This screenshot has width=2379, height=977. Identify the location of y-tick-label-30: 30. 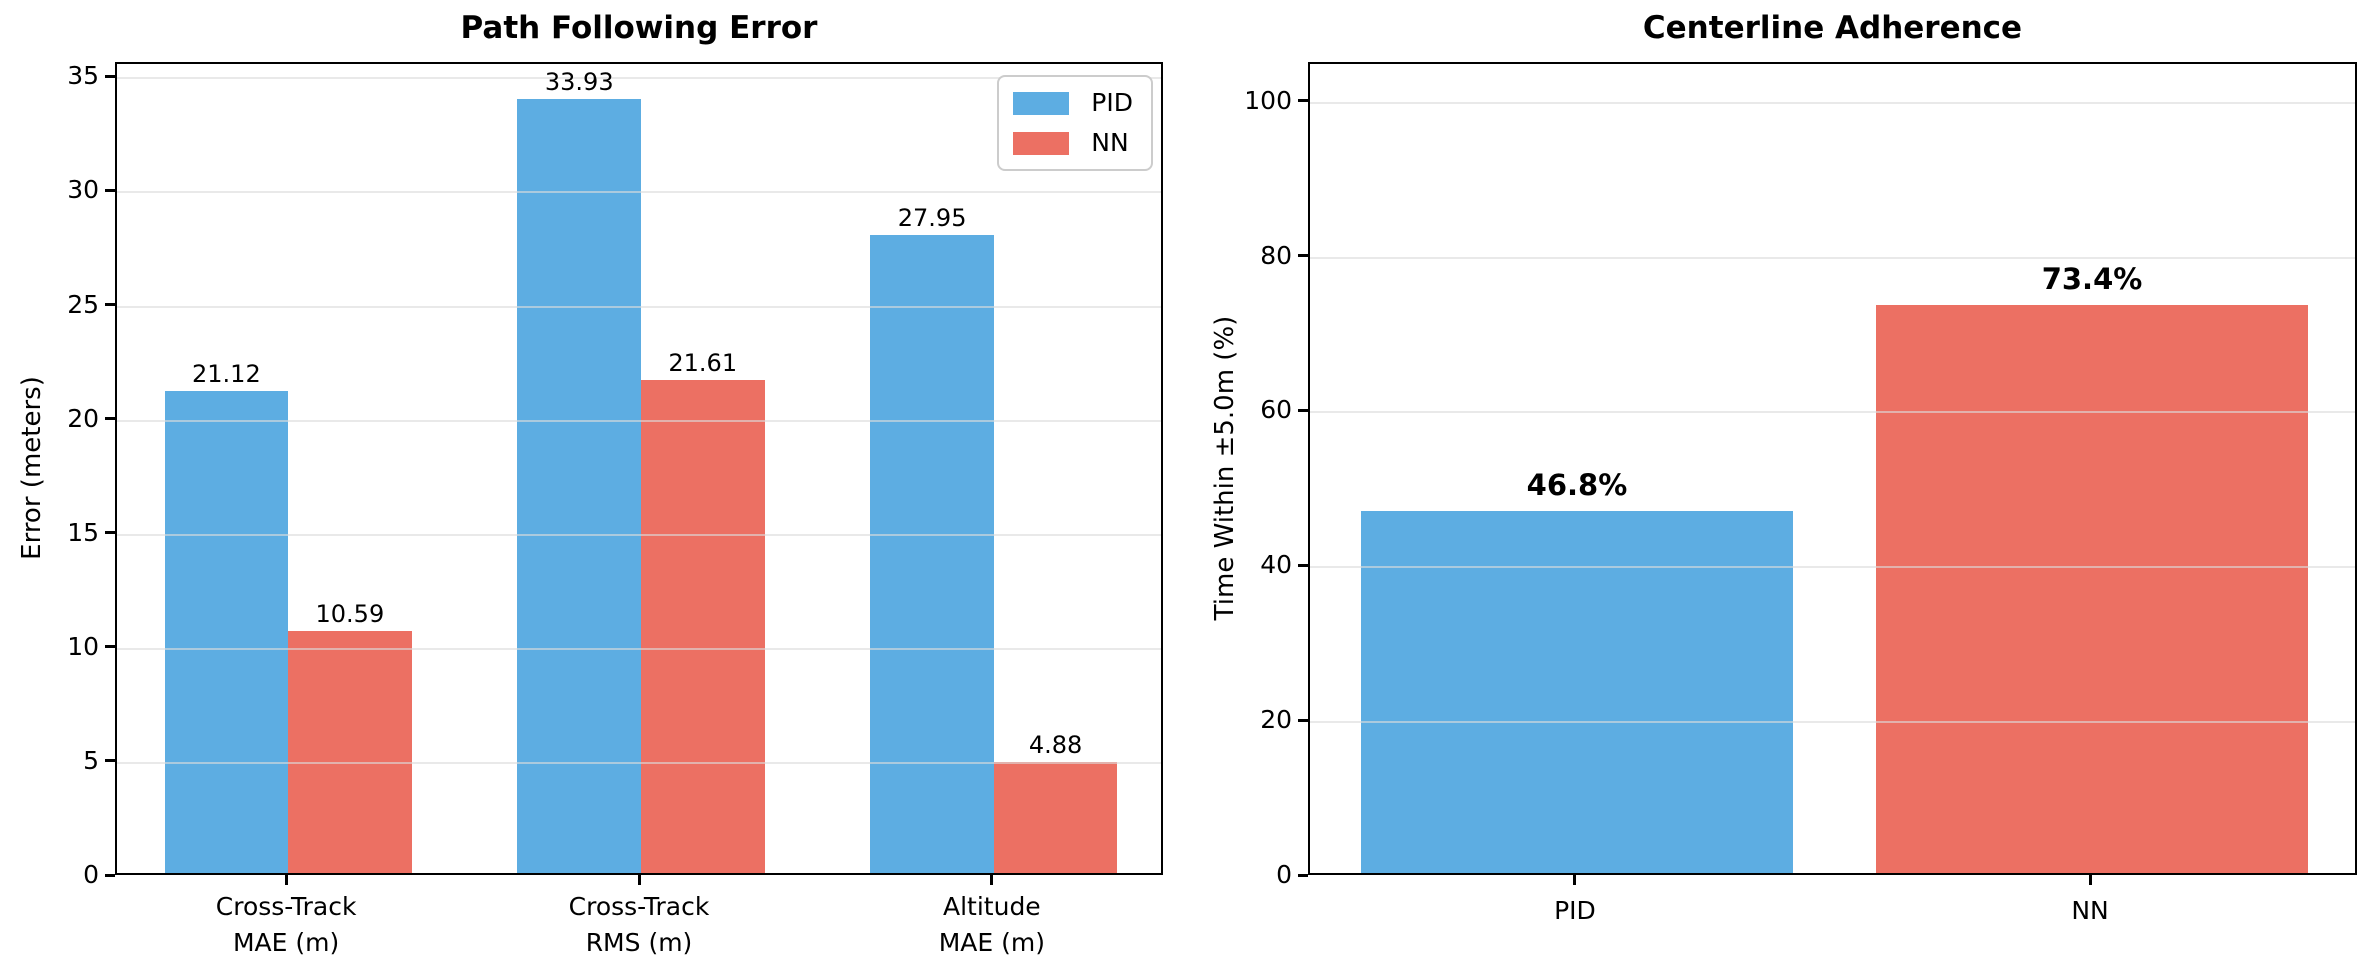
(83, 190).